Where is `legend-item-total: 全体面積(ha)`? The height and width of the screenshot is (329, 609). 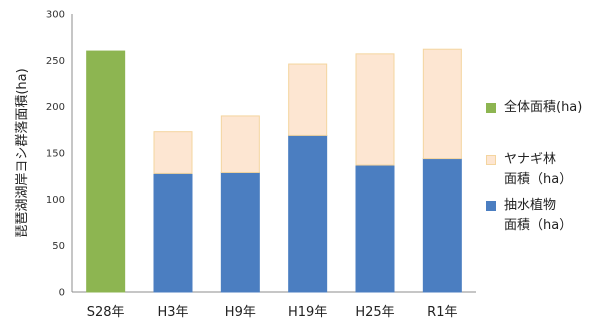 legend-item-total: 全体面積(ha) is located at coordinates (546, 108).